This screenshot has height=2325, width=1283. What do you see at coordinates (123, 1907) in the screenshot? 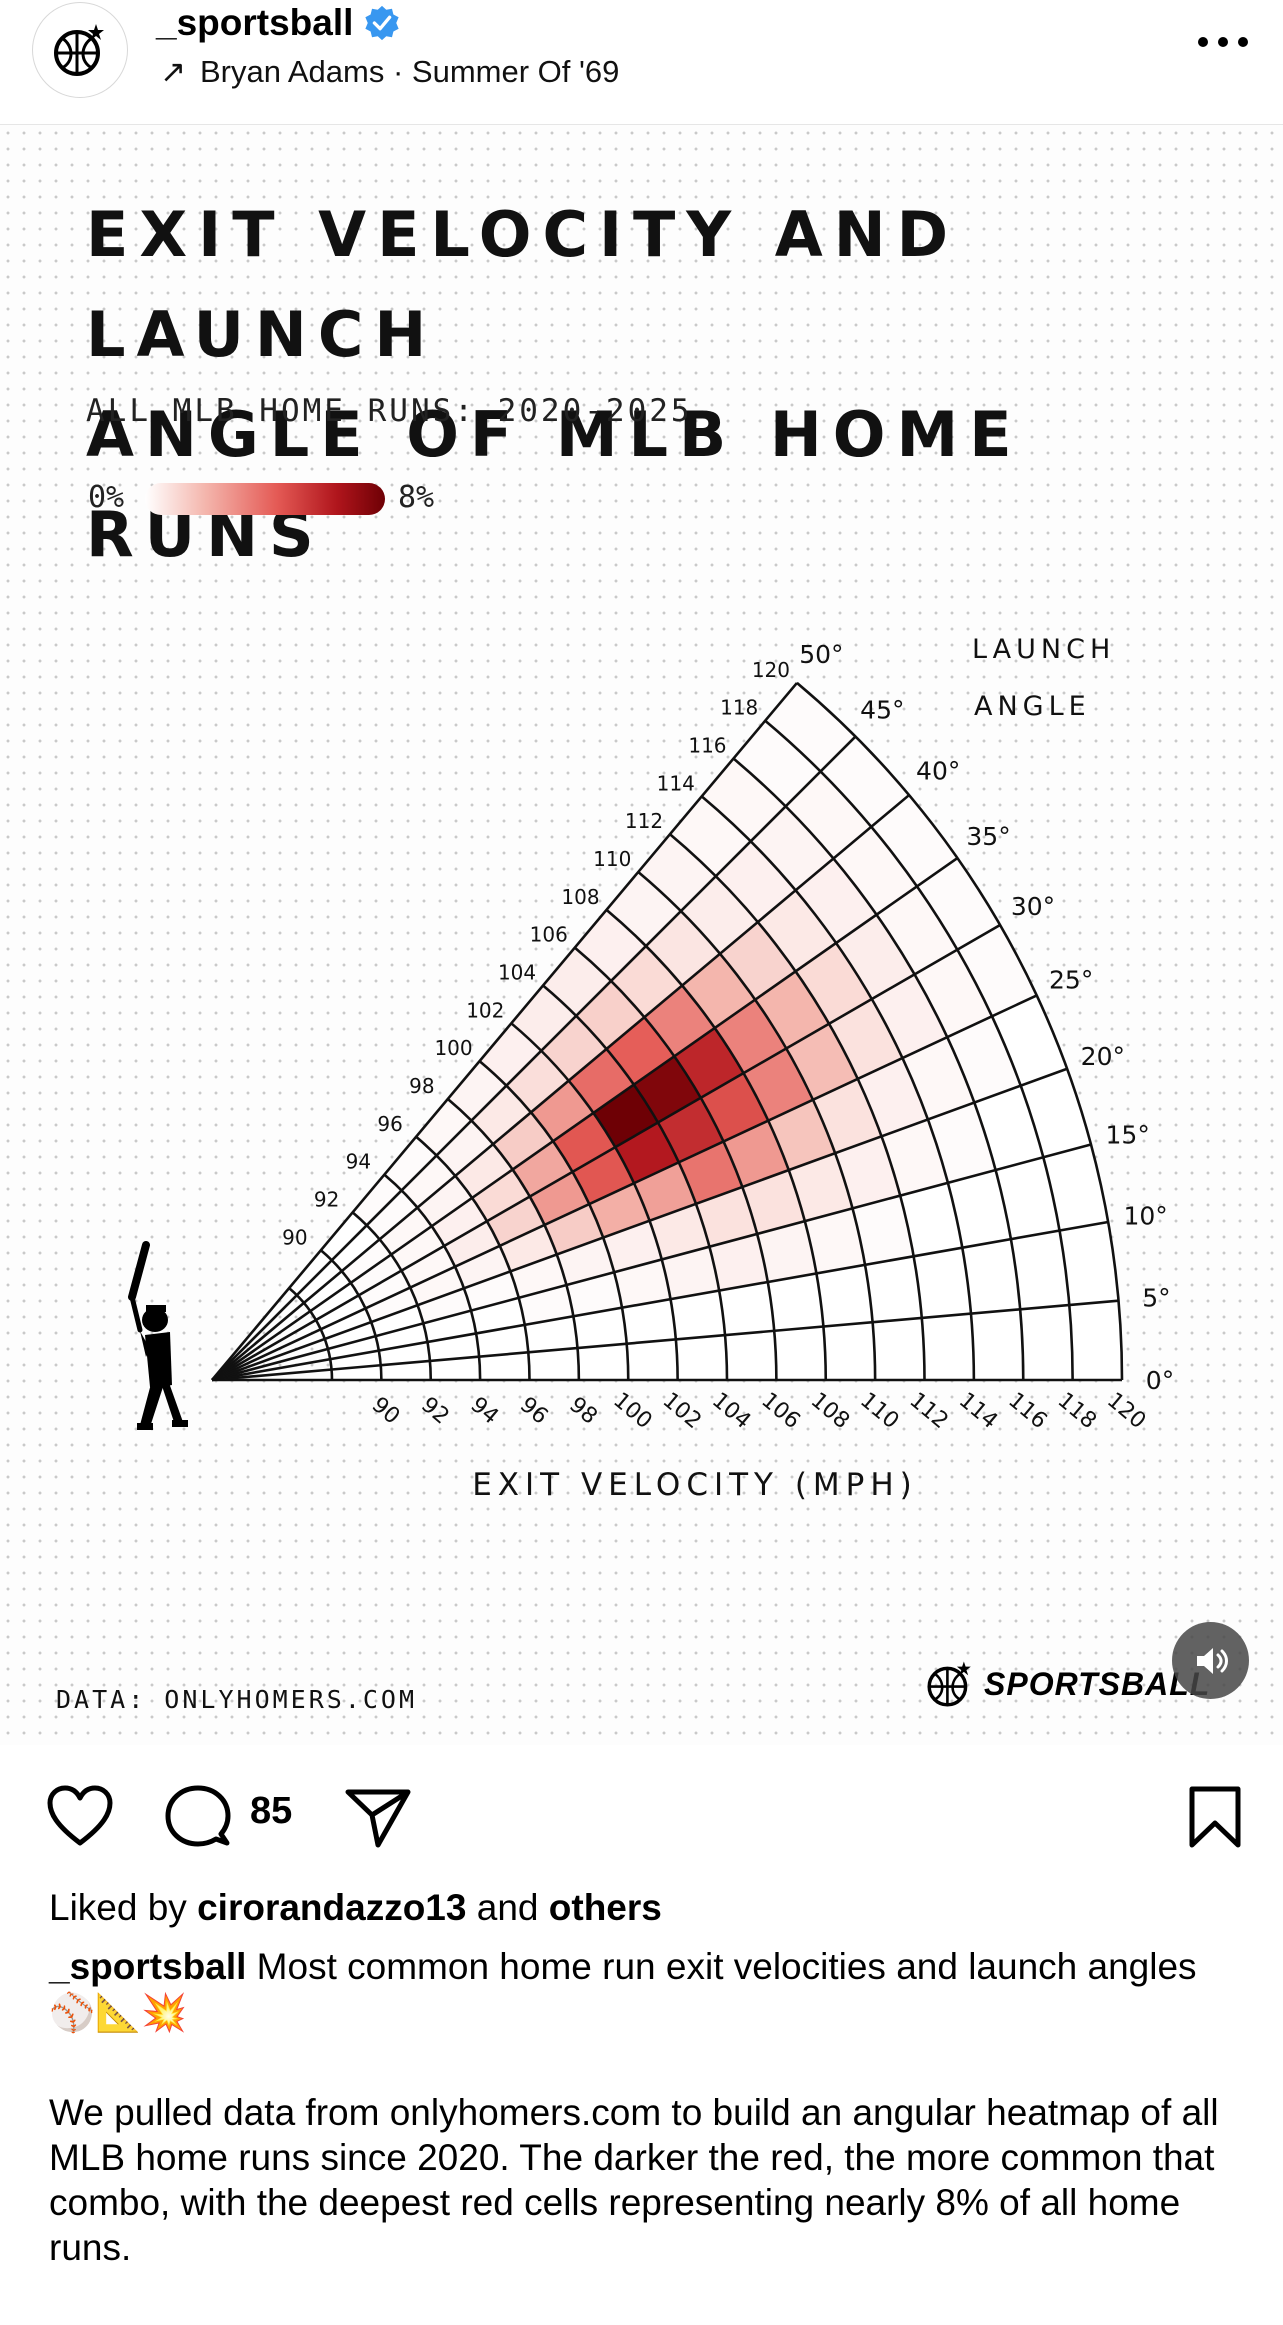
I see `liked-by-prefix: Liked by` at bounding box center [123, 1907].